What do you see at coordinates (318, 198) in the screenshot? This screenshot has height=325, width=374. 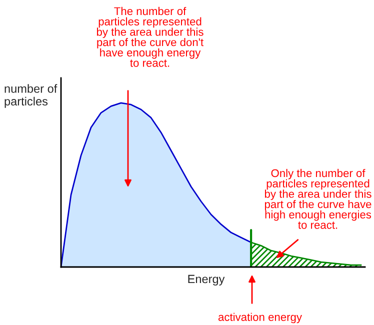 I see `annotation: Only the number of particles represented by the area under this part of the curve have high enough energies to react.` at bounding box center [318, 198].